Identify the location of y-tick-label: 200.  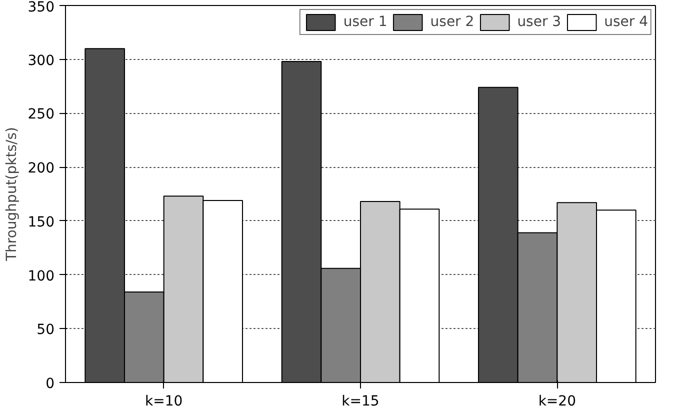
(41, 168).